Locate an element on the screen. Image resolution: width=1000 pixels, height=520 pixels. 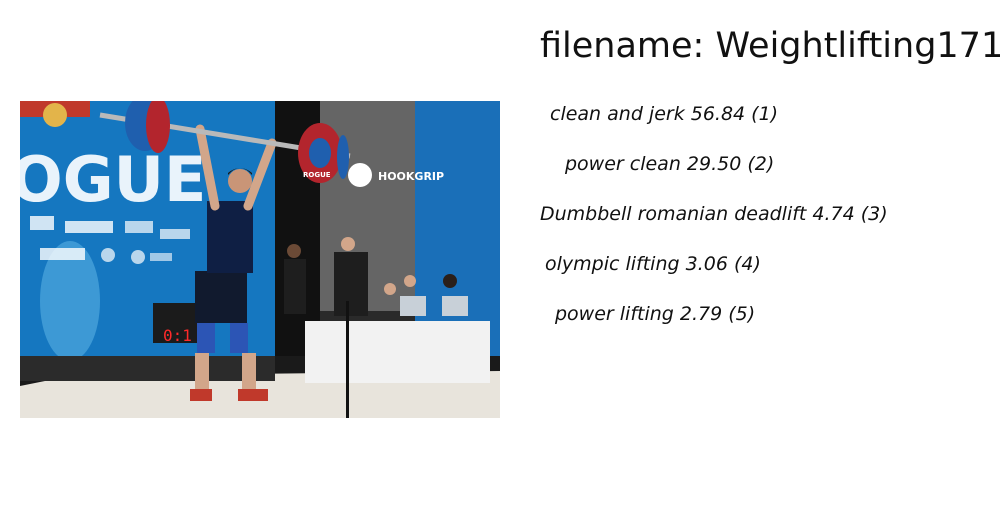
hookgrip-logo-icon is located at coordinates (360, 175).